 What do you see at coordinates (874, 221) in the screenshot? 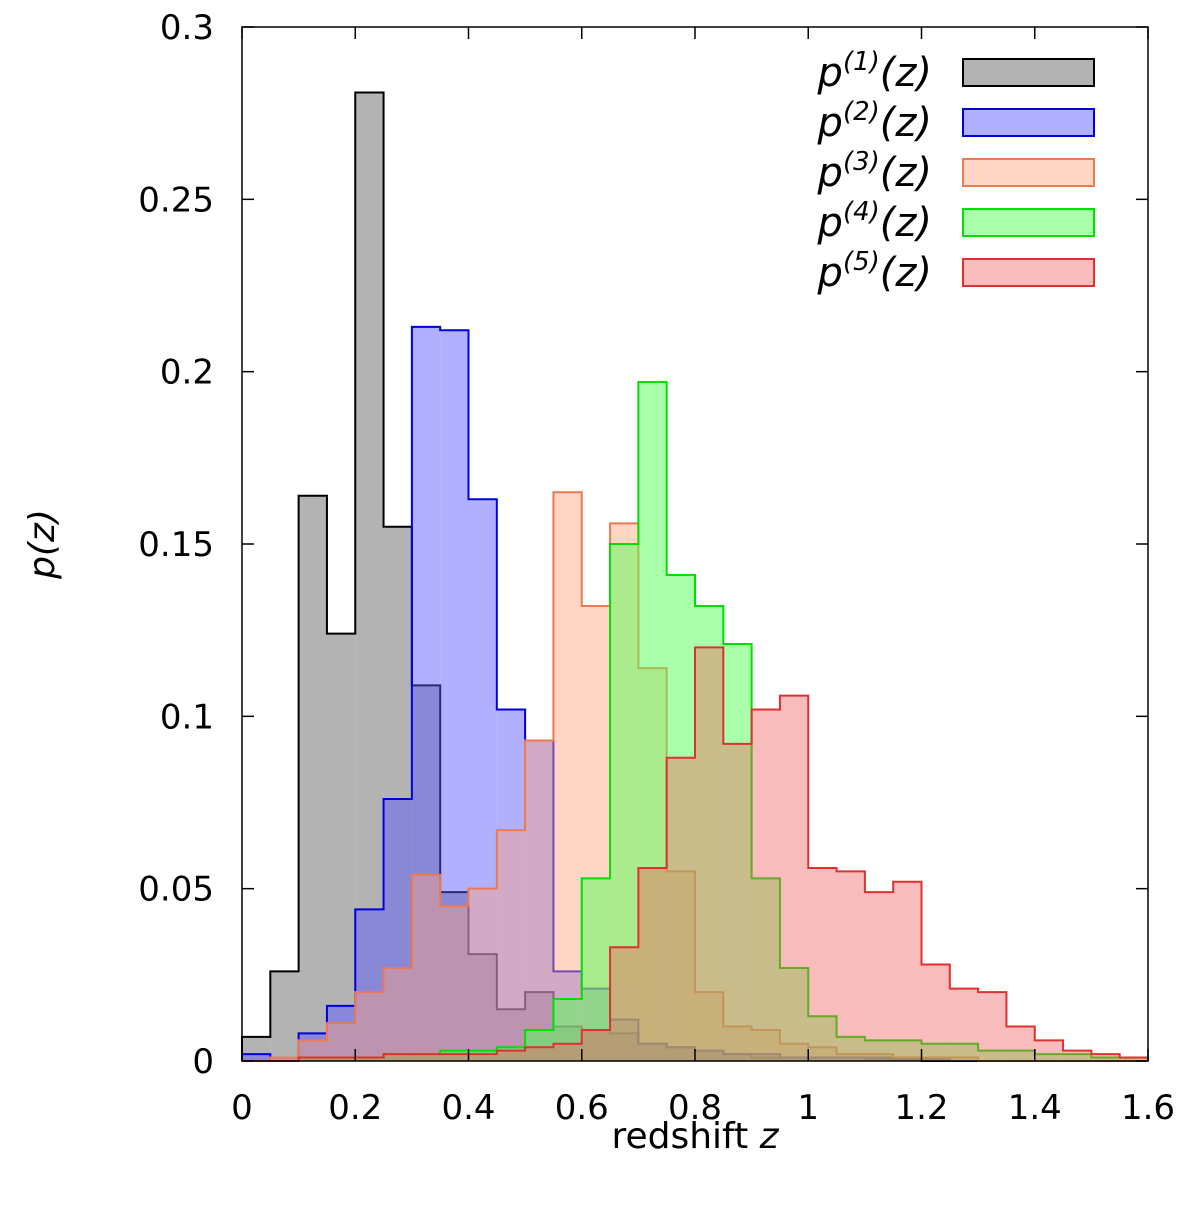
I see `legend-label: p(4)(z)` at bounding box center [874, 221].